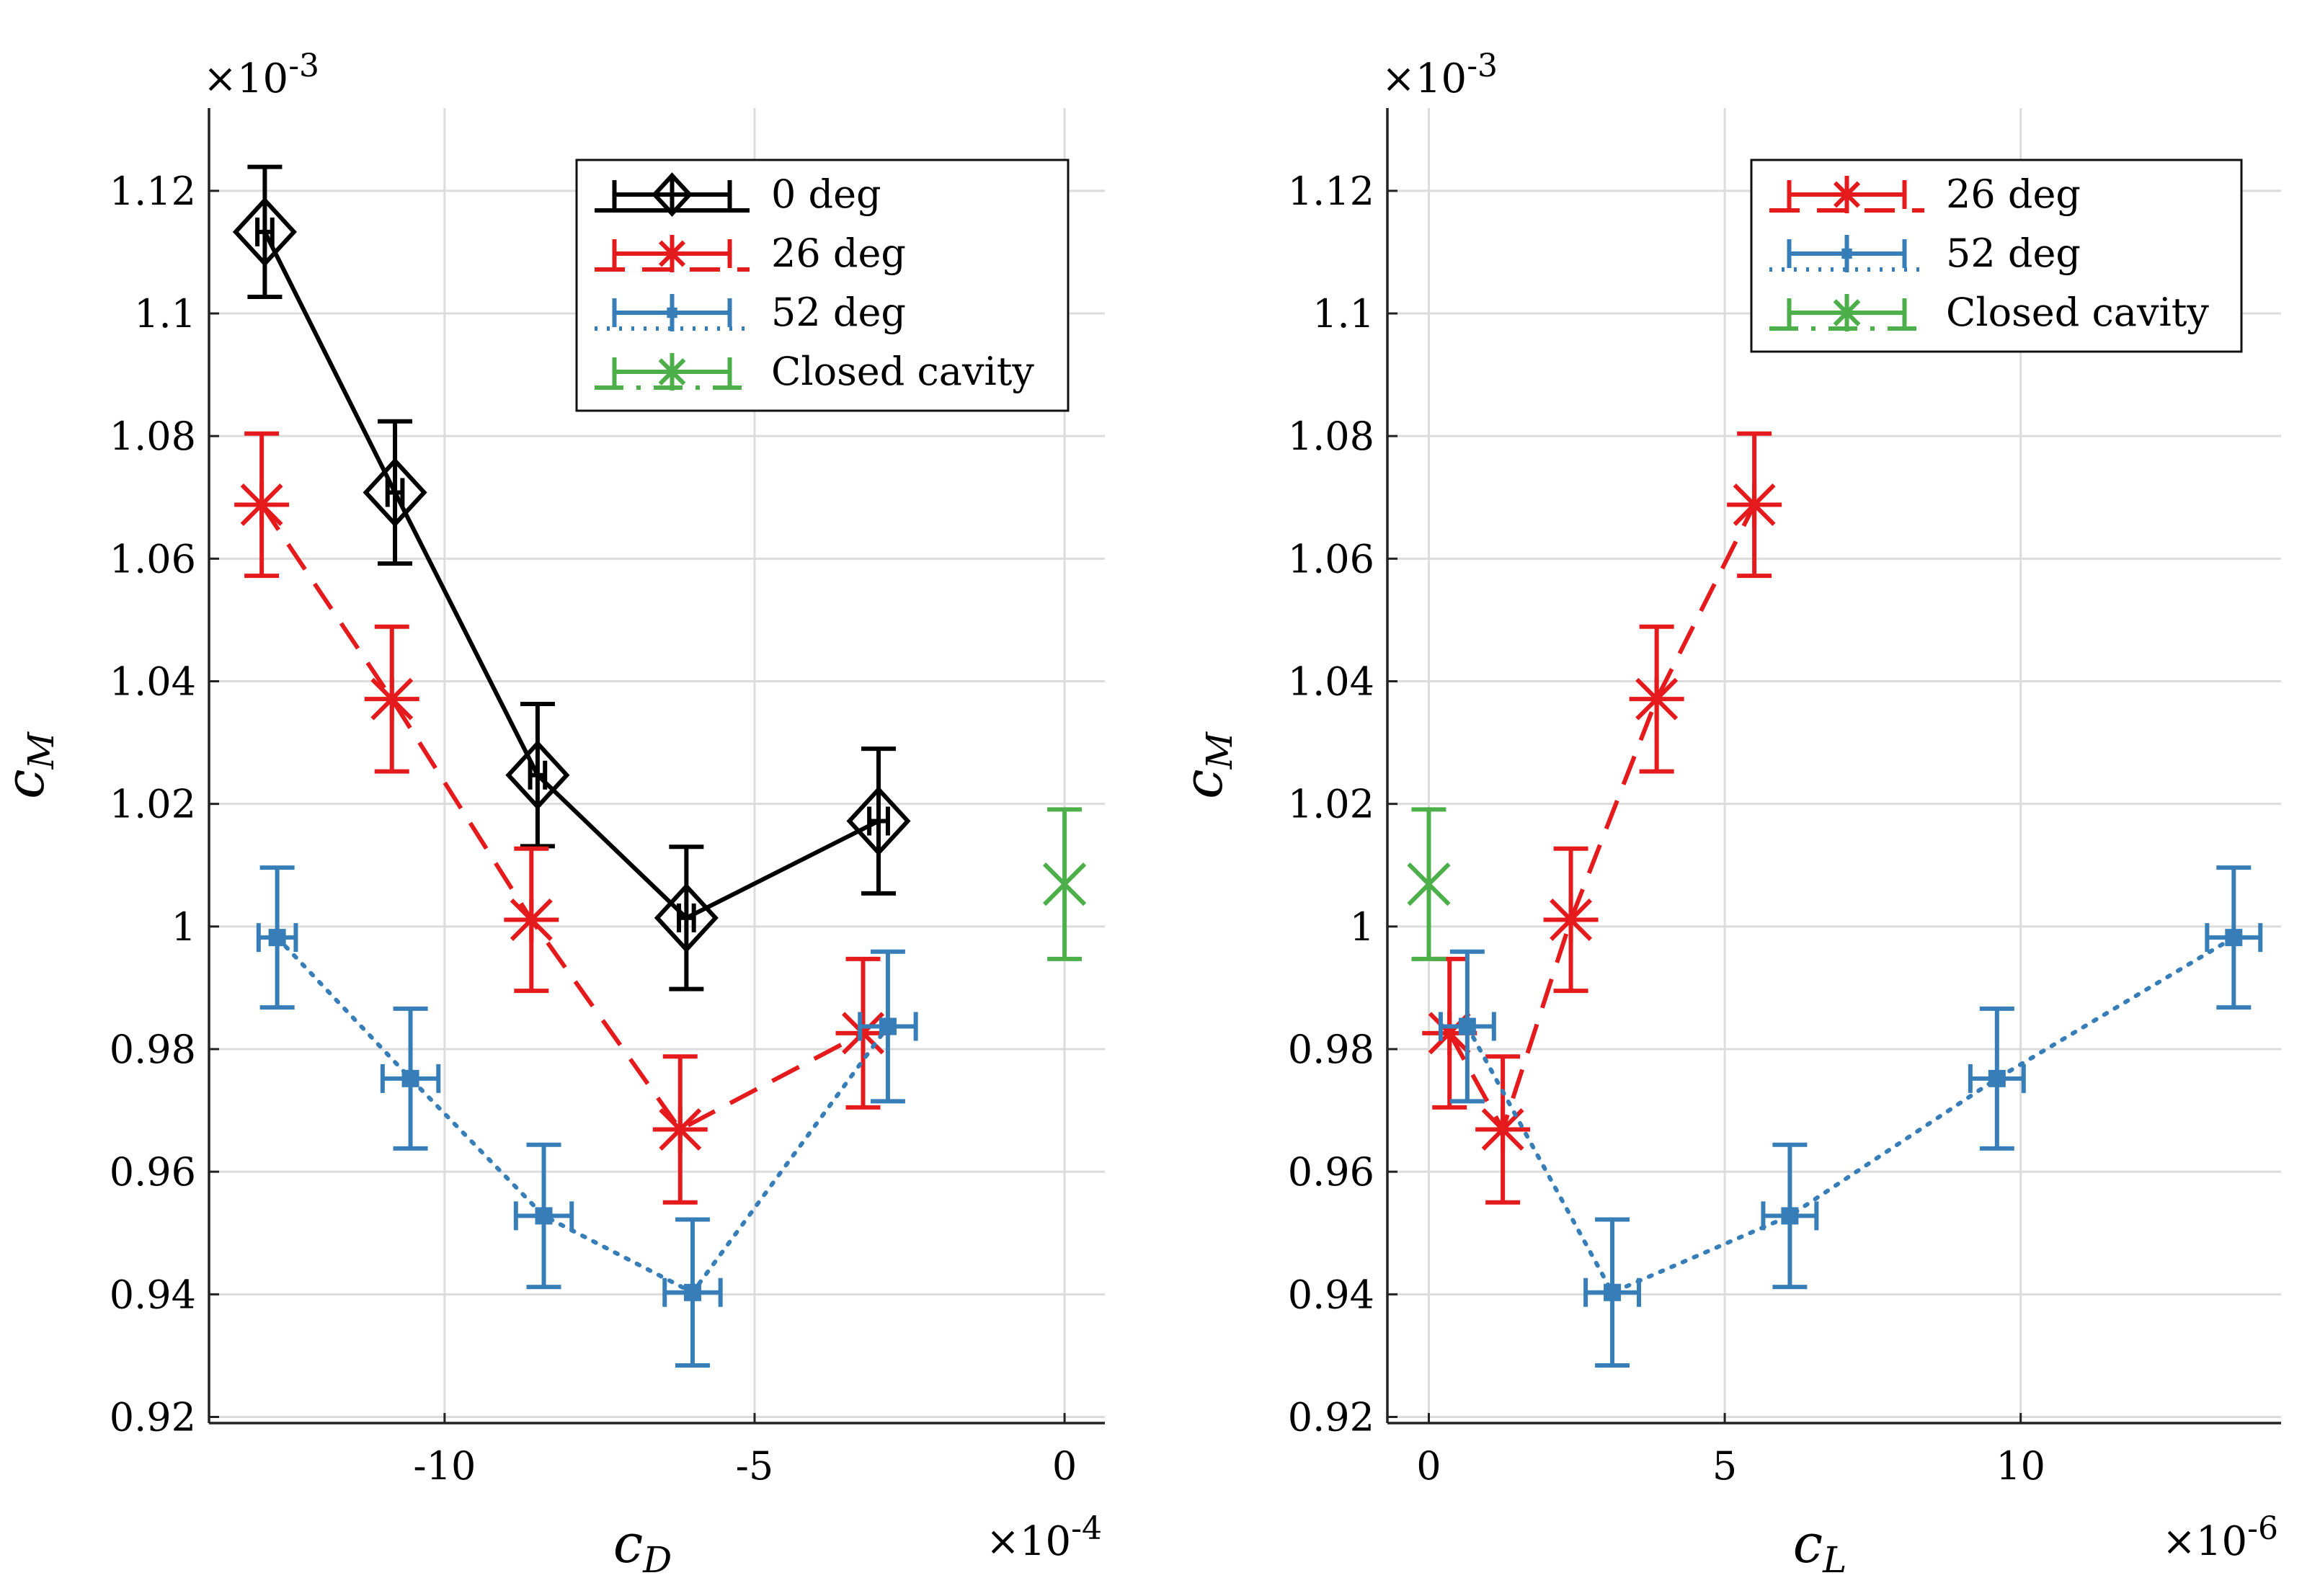  What do you see at coordinates (750, 313) in the screenshot?
I see `legend-item-2: 52 deg` at bounding box center [750, 313].